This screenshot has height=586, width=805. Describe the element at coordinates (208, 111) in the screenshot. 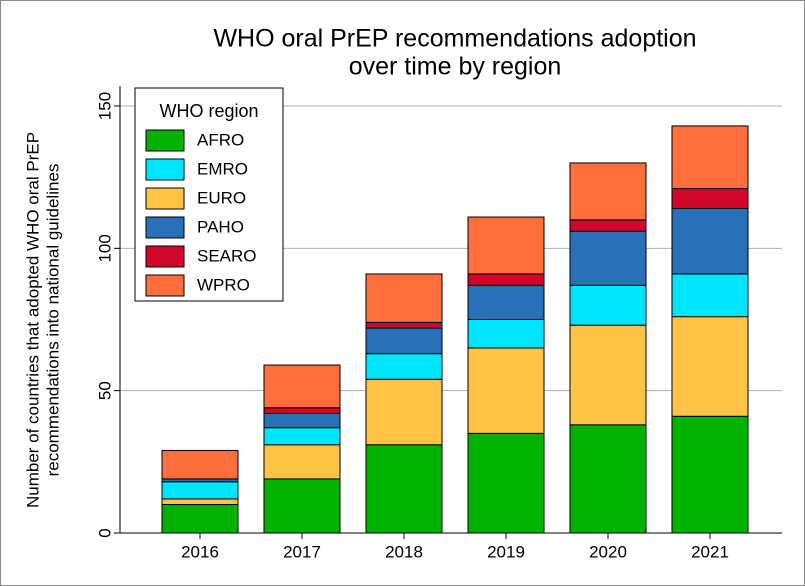

I see `legend-title: WHO region` at that location.